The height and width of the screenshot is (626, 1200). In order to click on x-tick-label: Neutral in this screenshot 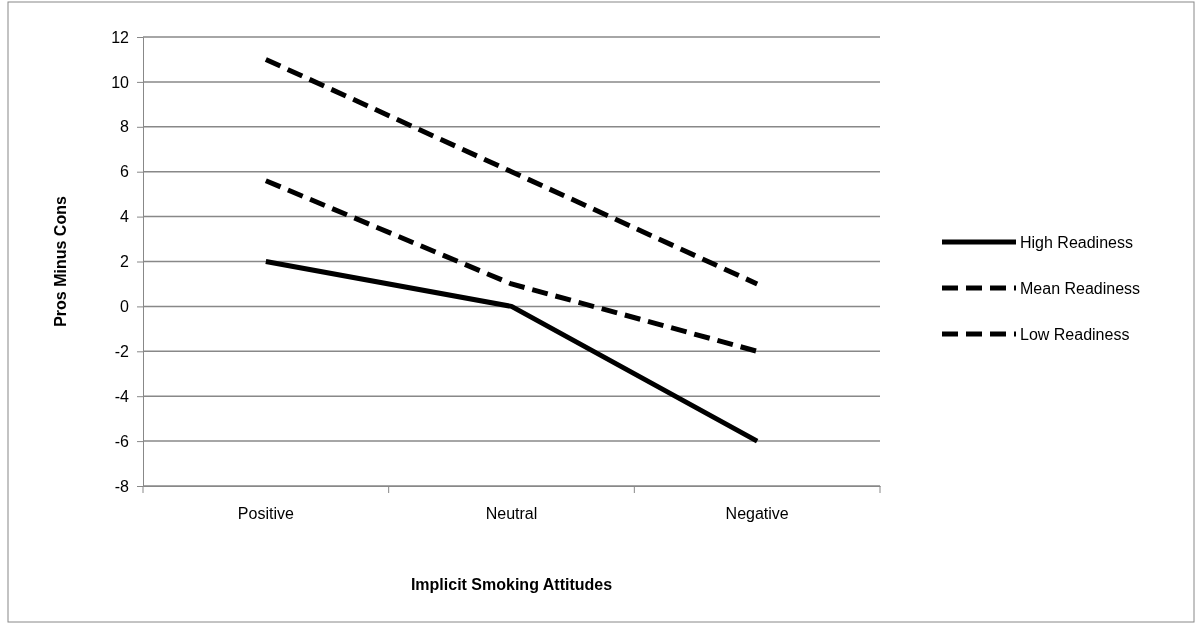, I will do `click(511, 514)`.